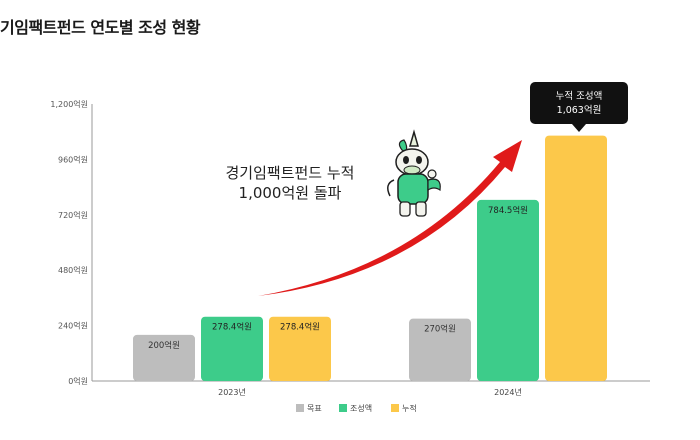  Describe the element at coordinates (232, 348) in the screenshot. I see `bar-조성액-2023년` at that location.